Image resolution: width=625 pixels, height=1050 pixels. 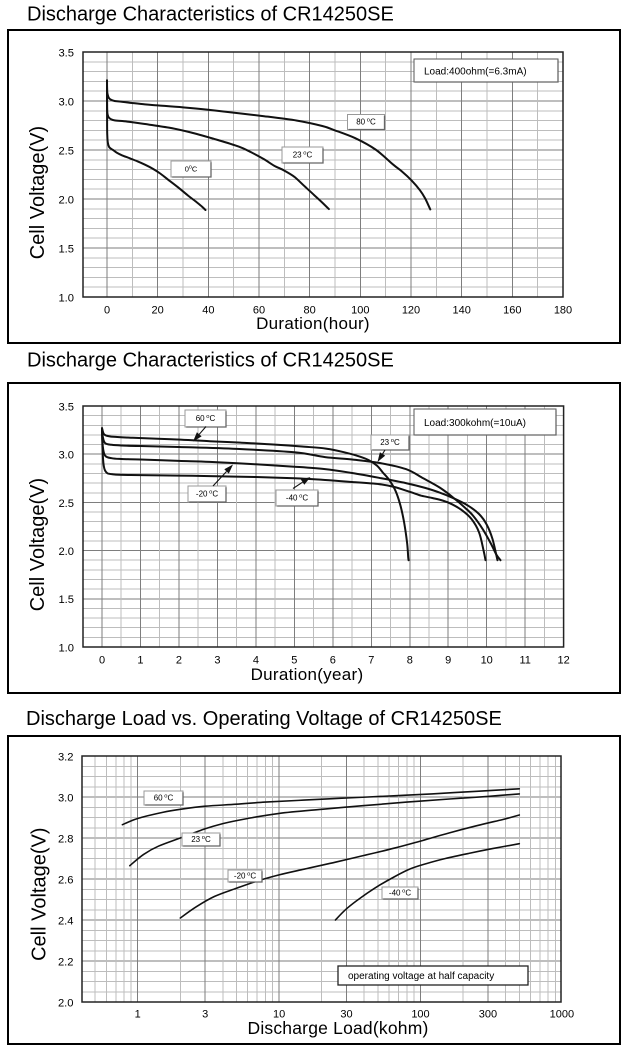 I want to click on svg-text: 120, so click(x=411, y=311).